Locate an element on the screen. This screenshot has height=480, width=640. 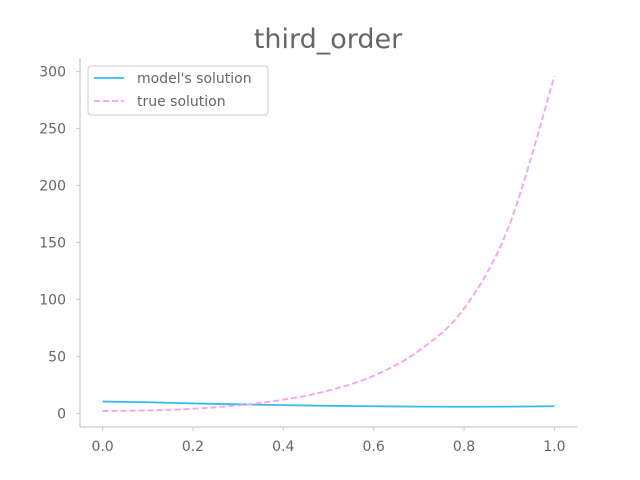
y-tick-label: 50 is located at coordinates (57, 357).